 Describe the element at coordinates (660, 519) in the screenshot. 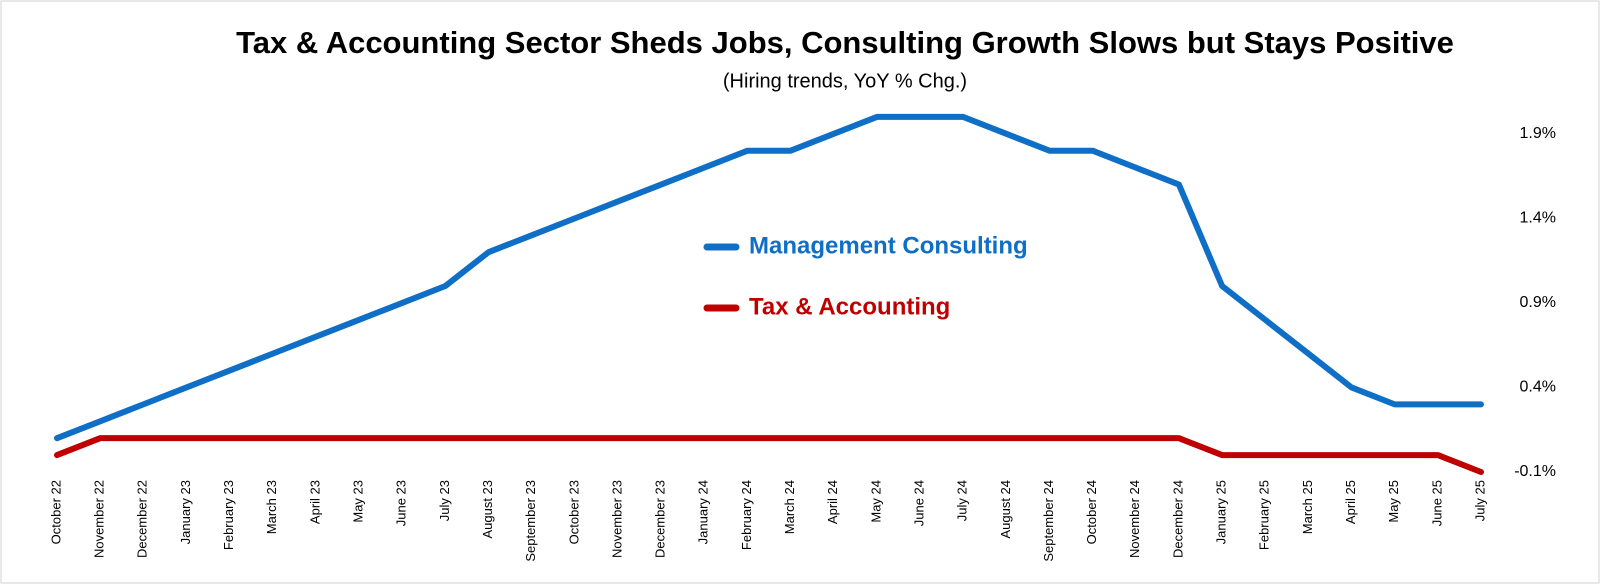

I see `x-tick-label: December 23` at that location.